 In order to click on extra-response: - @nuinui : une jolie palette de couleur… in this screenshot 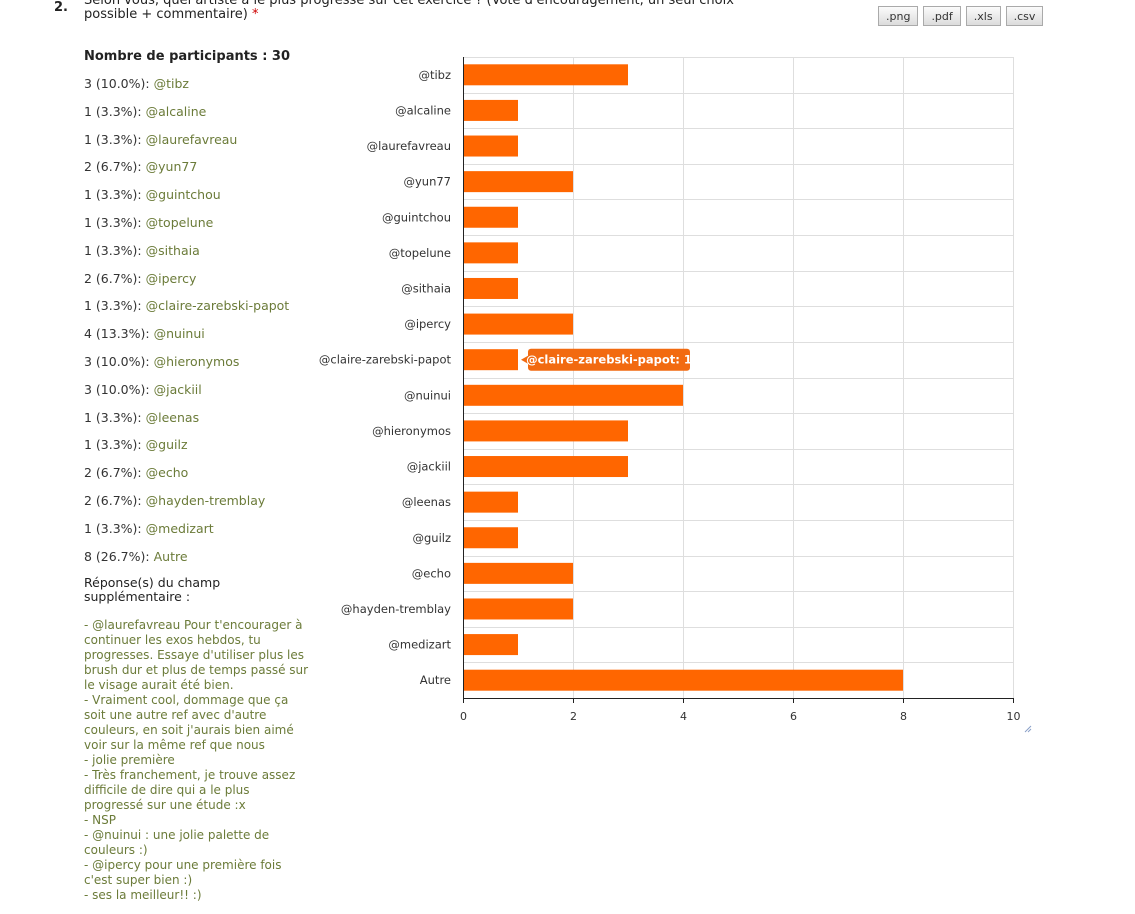, I will do `click(177, 843)`.